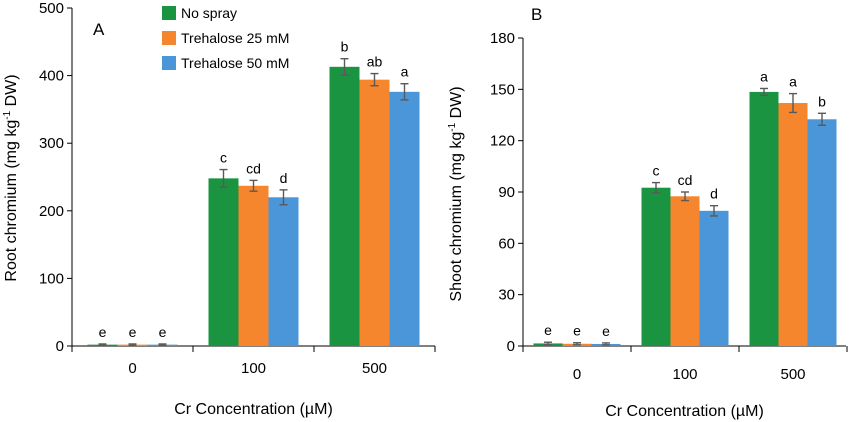  I want to click on y-tick-label: 150, so click(502, 89).